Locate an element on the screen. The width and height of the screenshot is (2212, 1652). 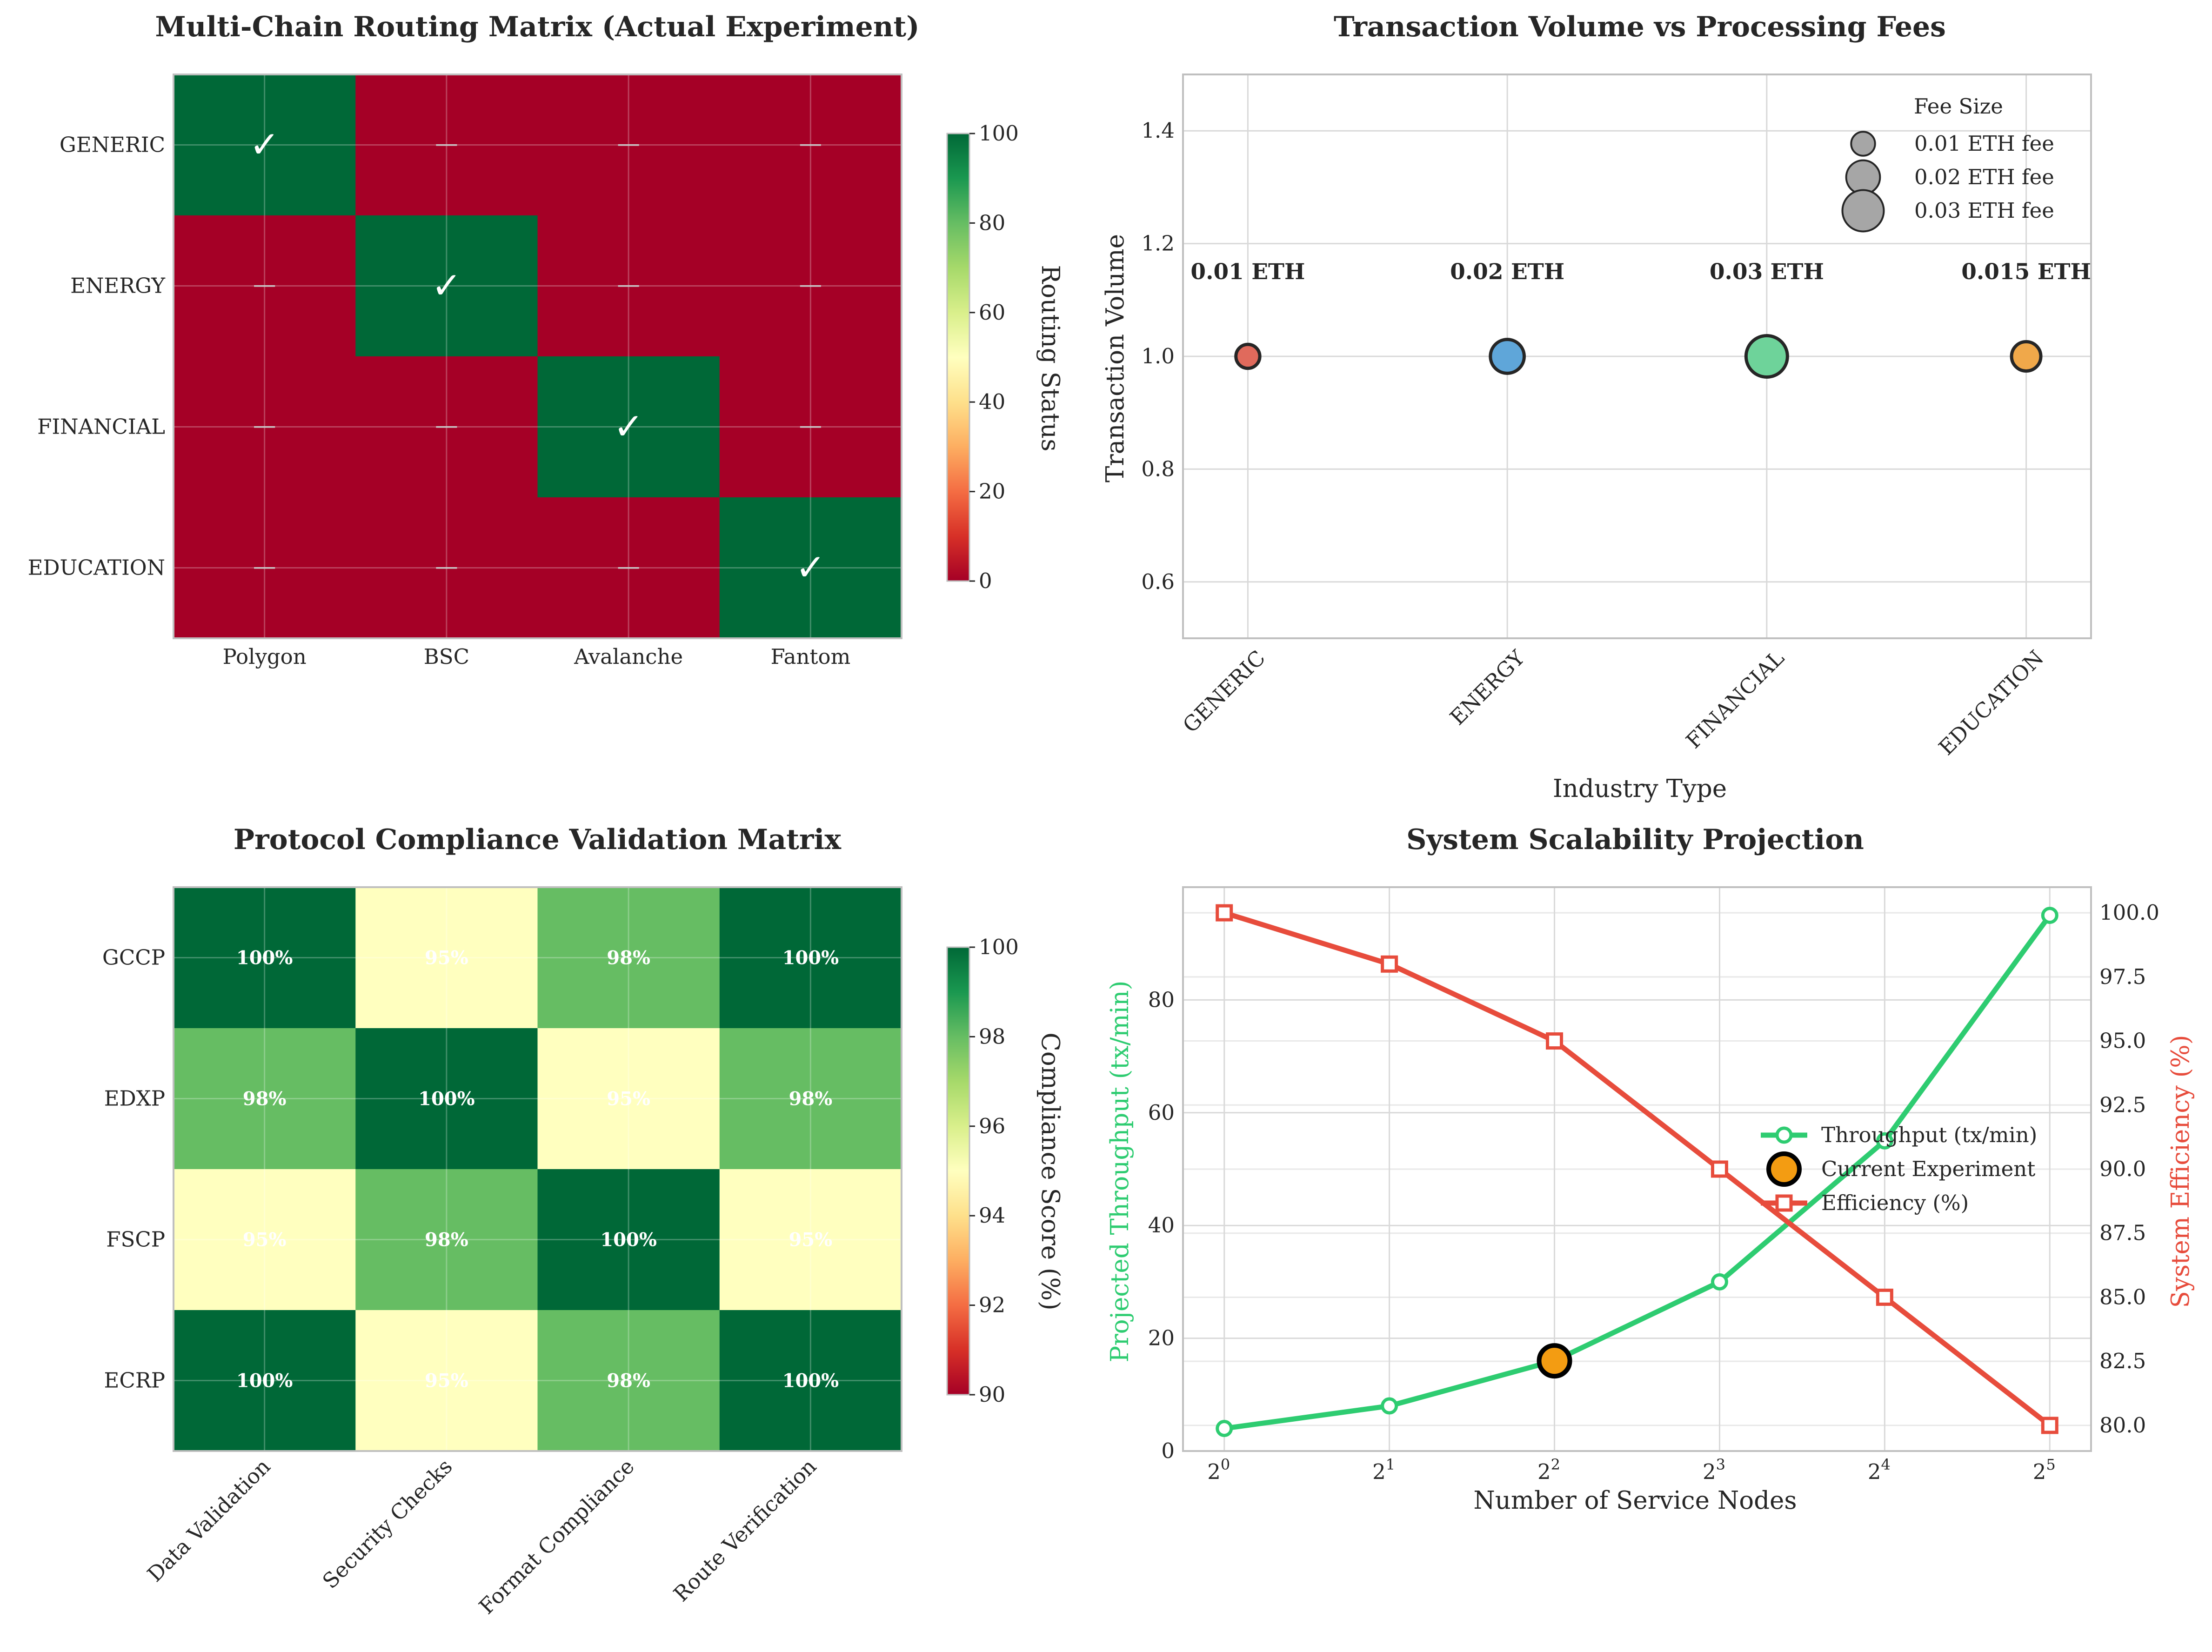
volume-fees-x-label: Industry Type is located at coordinates (1640, 789).